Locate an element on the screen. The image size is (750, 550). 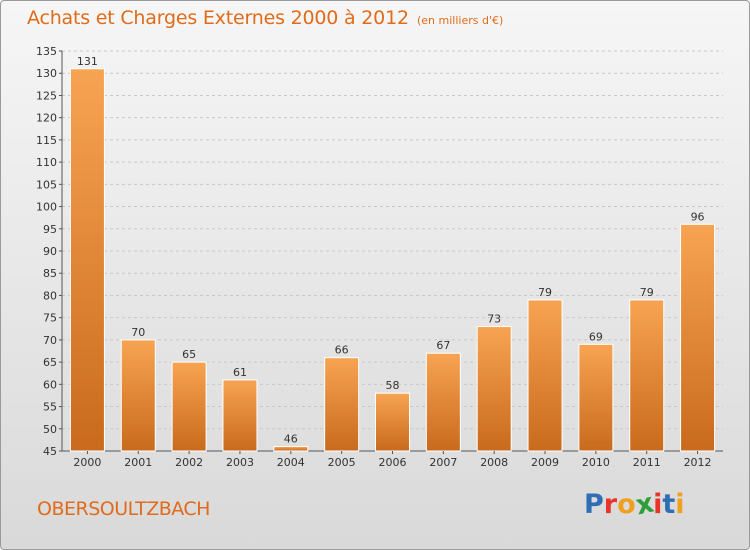
y-tick-label: 130 is located at coordinates (46, 73).